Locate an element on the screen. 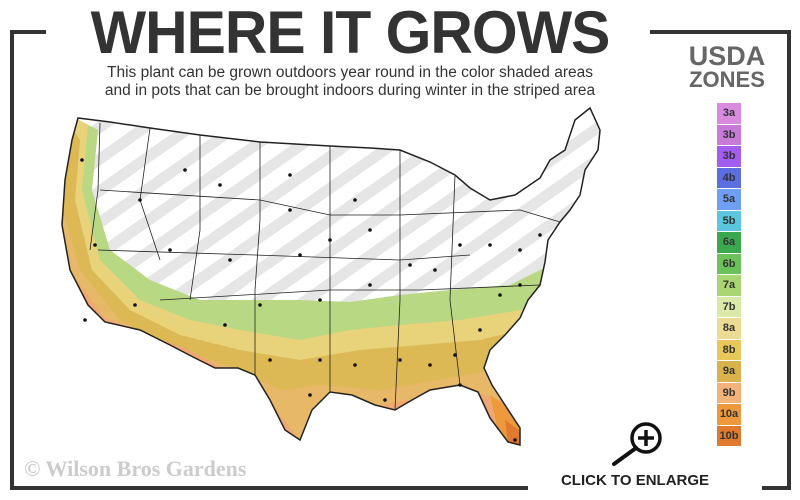 This screenshot has width=800, height=500. legend-title-usda: USDA is located at coordinates (727, 56).